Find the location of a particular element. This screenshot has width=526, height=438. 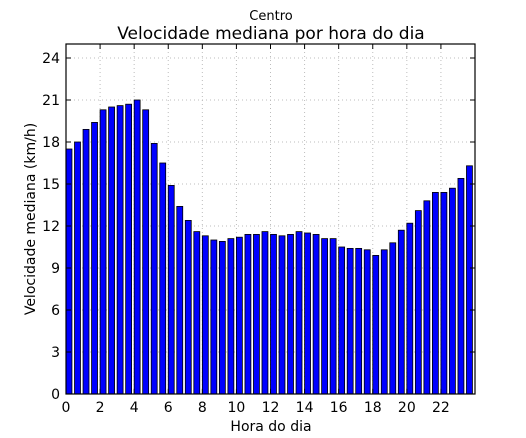

y-tick-label: 12 is located at coordinates (51, 227).